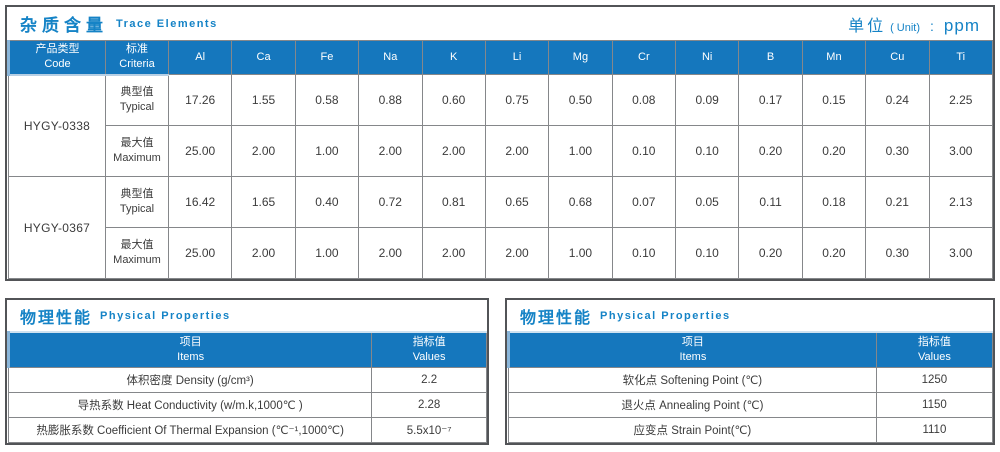 The image size is (1000, 452). I want to click on column-header-element: Cr, so click(644, 57).